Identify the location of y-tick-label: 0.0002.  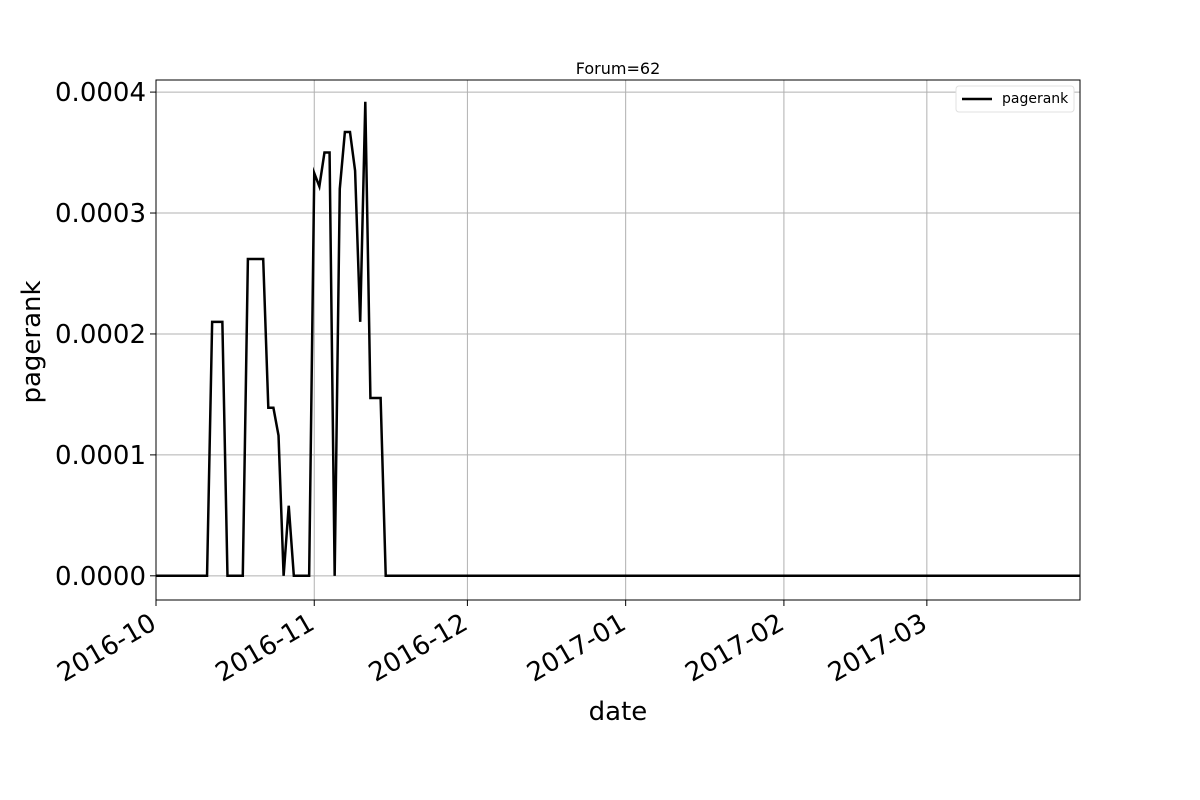
(100, 335).